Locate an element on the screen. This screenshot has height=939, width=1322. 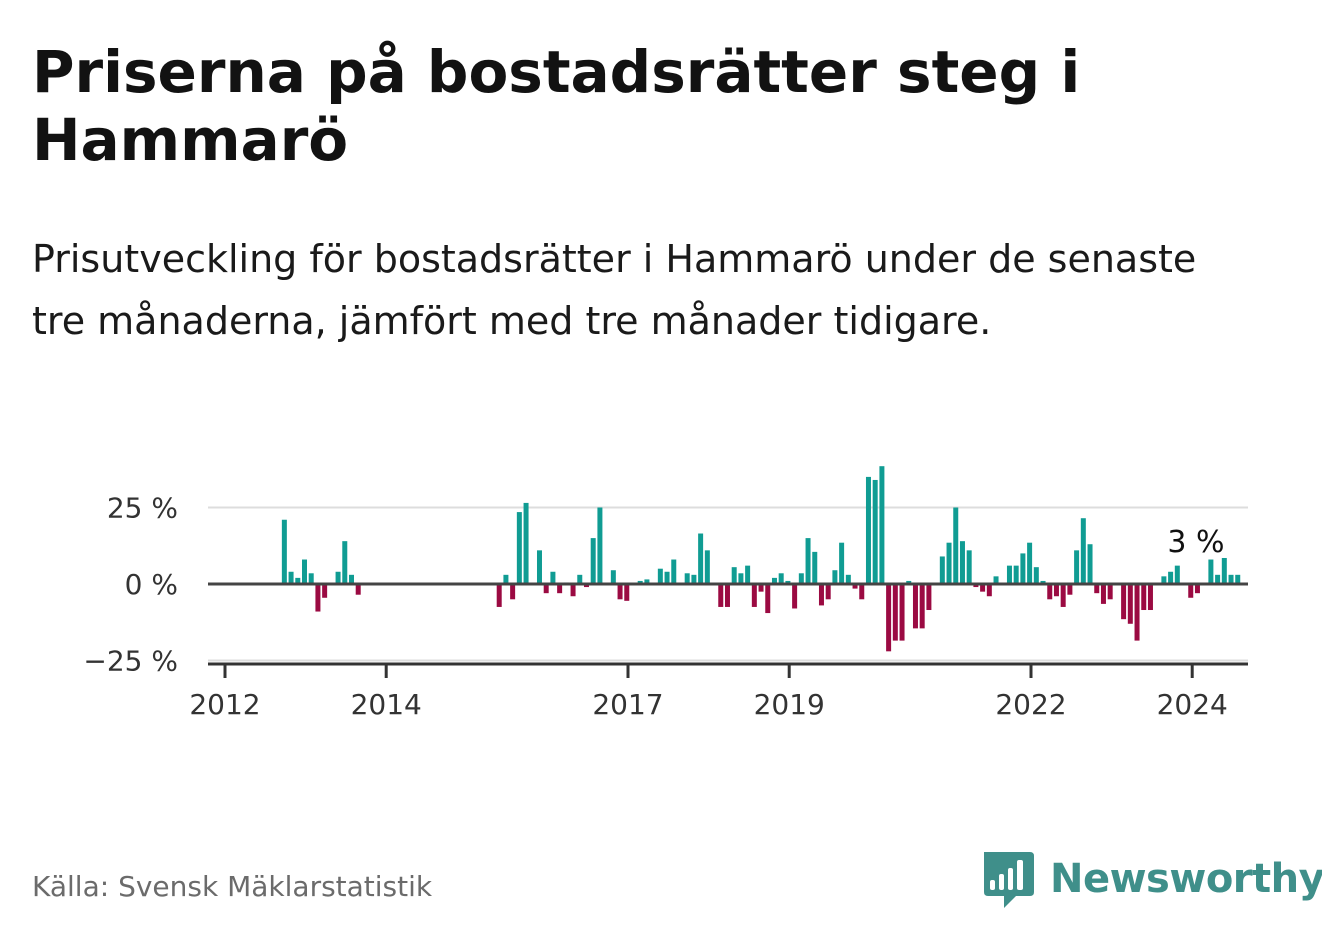
brand: Newsworthy is located at coordinates (1151, 879).